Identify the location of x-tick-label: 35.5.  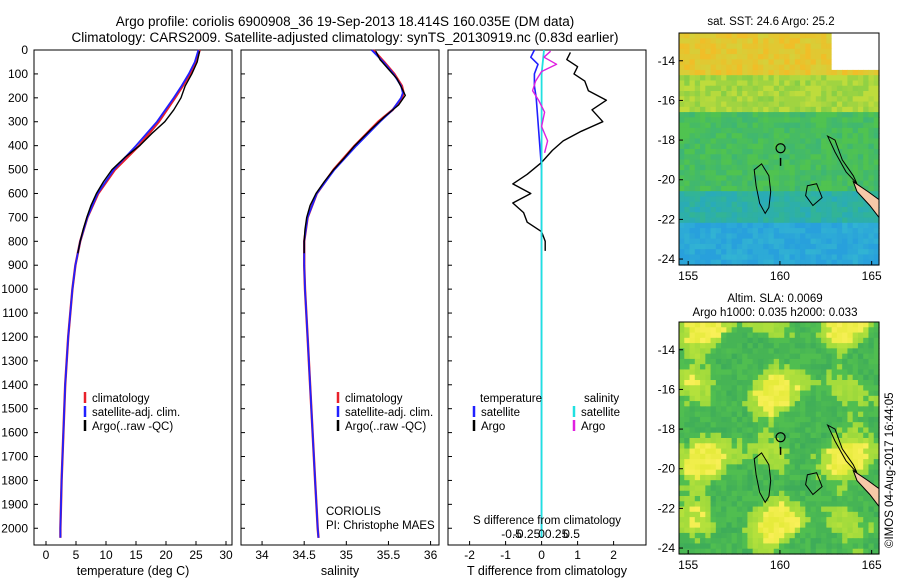
(389, 555).